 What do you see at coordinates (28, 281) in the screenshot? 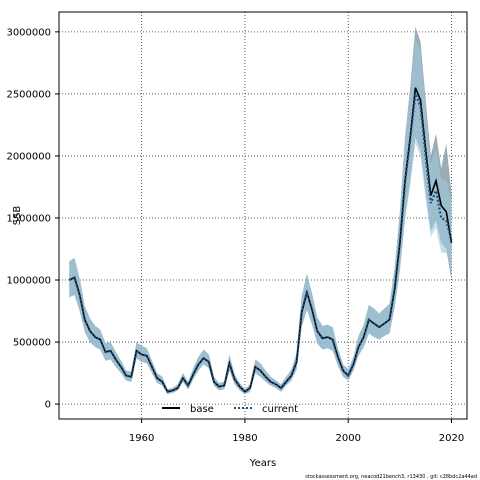
I see `y-tick-label: 1000000` at bounding box center [28, 281].